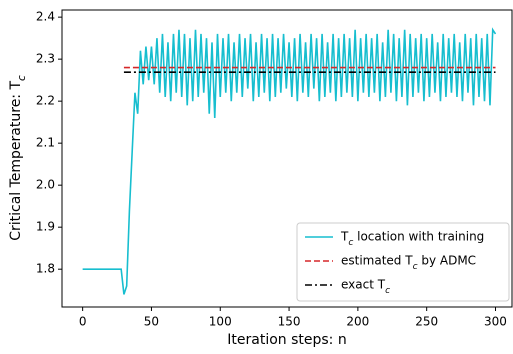  Describe the element at coordinates (412, 239) in the screenshot. I see `legend-label: Tc location with training` at that location.